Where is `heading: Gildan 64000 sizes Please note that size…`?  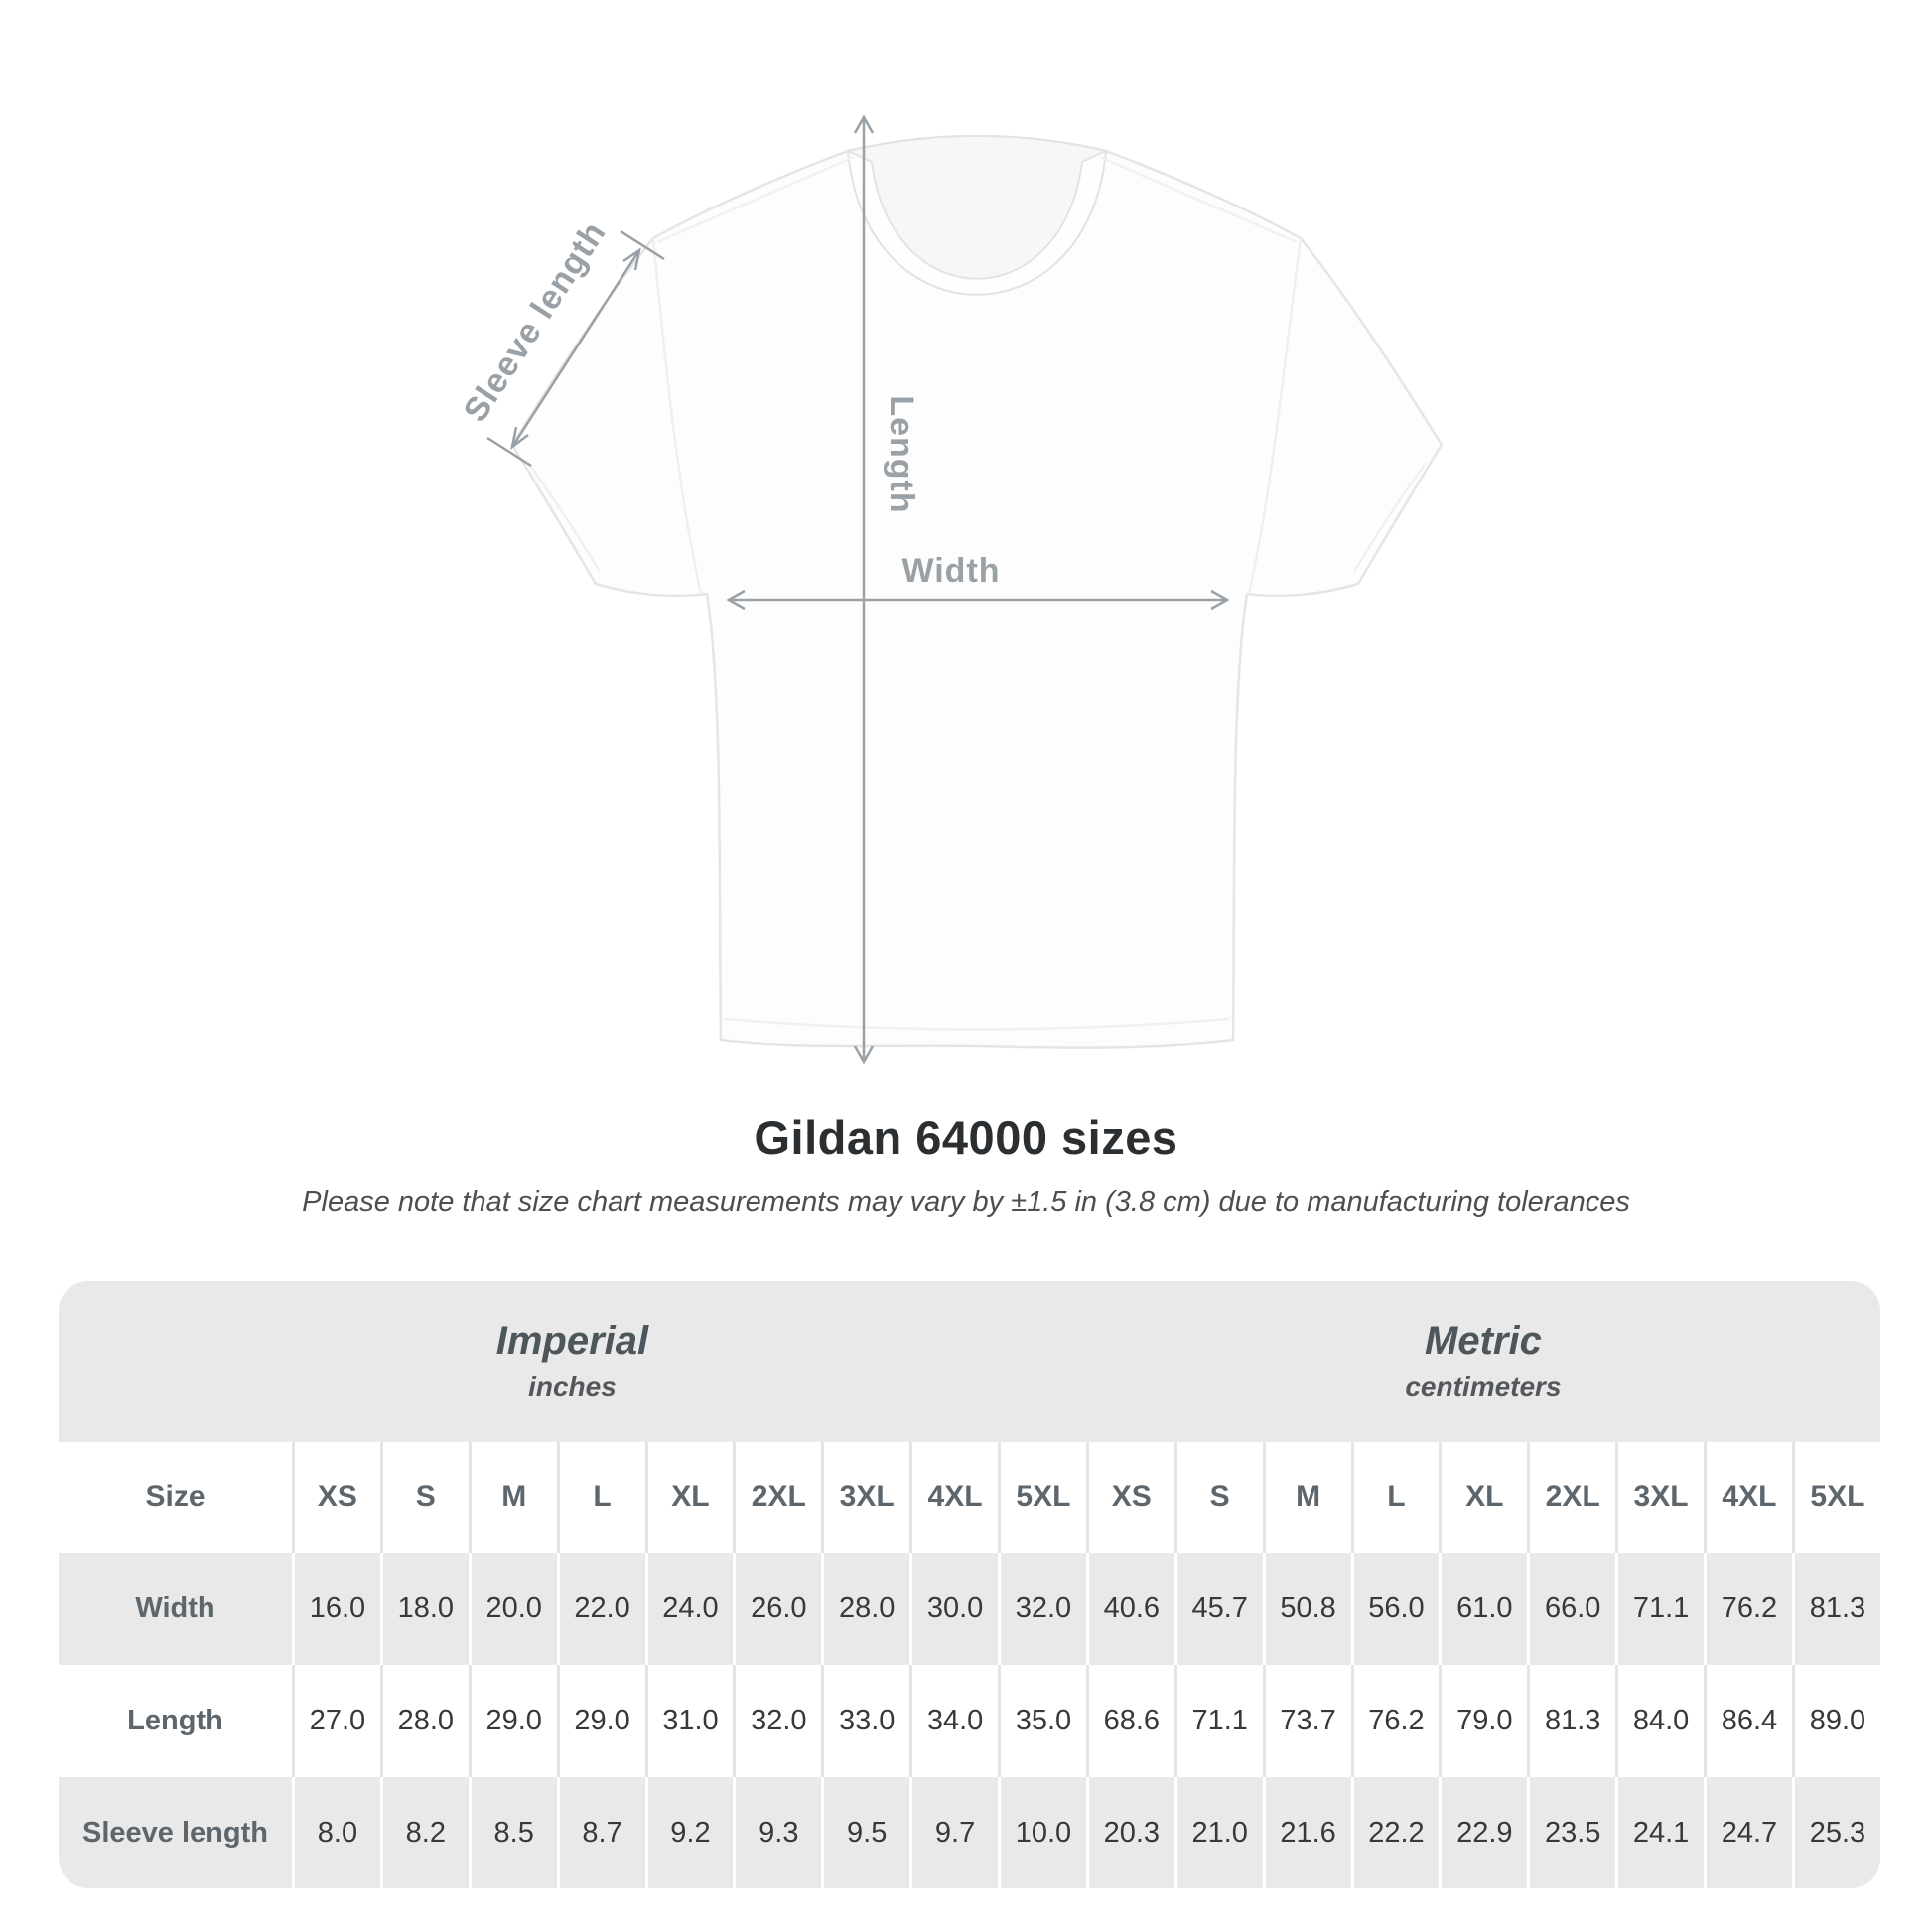 heading: Gildan 64000 sizes Please note that size… is located at coordinates (966, 1164).